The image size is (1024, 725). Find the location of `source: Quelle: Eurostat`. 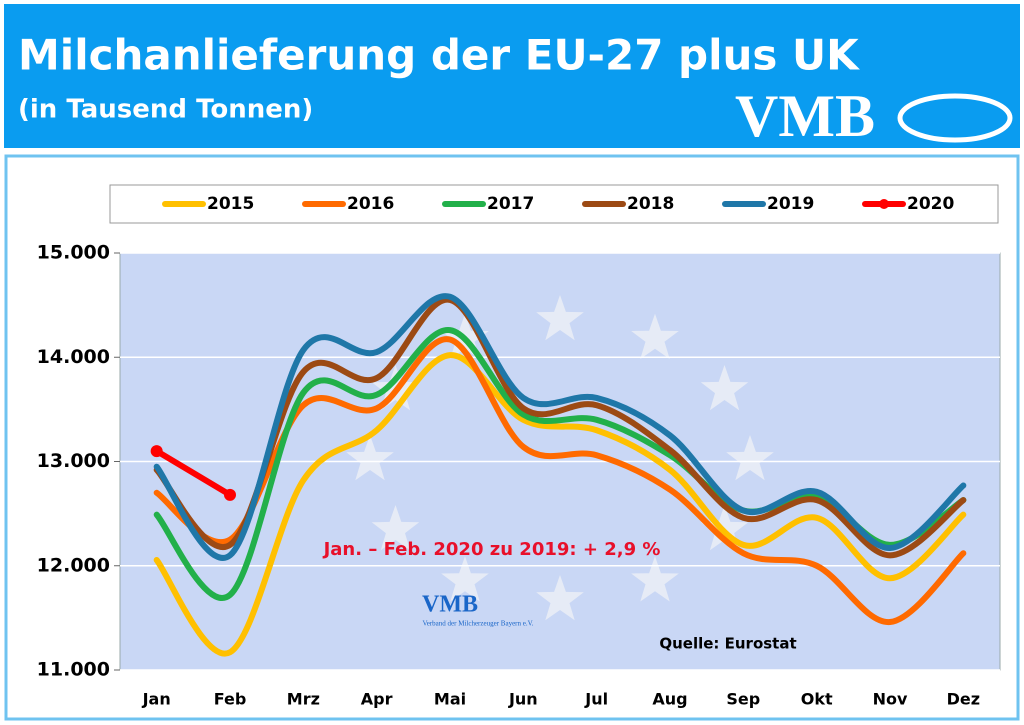

source: Quelle: Eurostat is located at coordinates (727, 644).